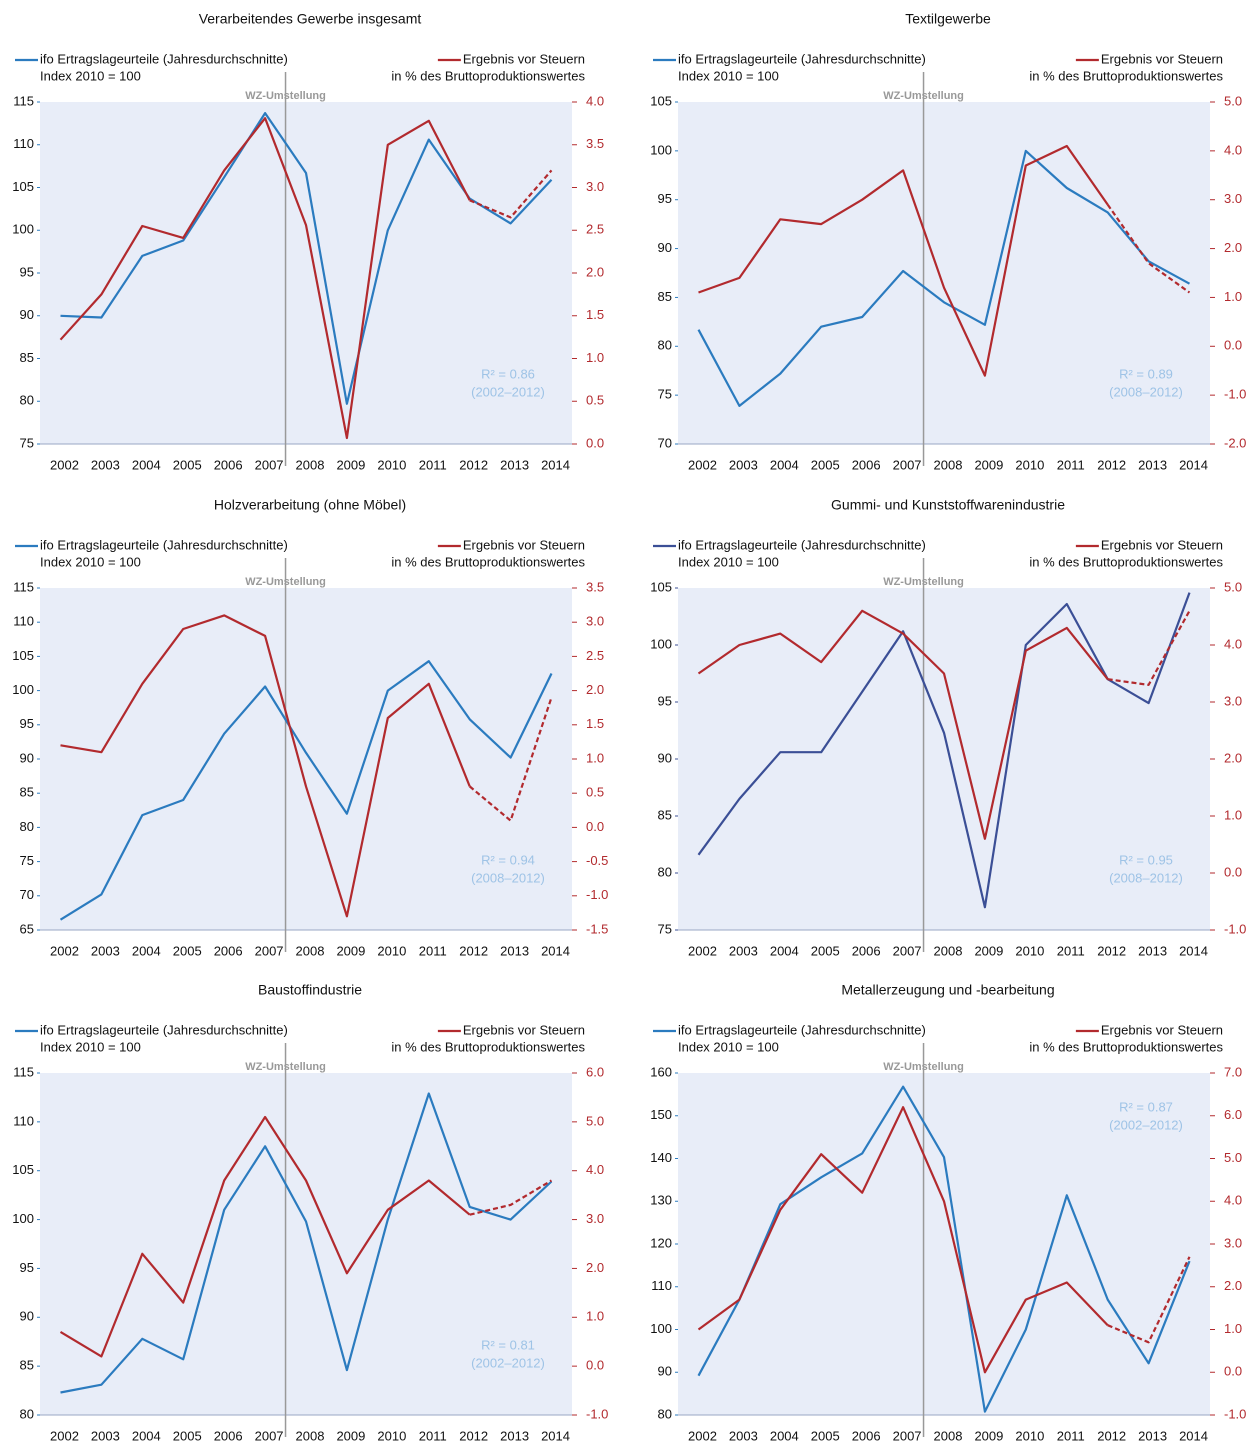 Image resolution: width=1254 pixels, height=1443 pixels. What do you see at coordinates (1146, 1124) in the screenshot?
I see `r2-period: (2002–2012)` at bounding box center [1146, 1124].